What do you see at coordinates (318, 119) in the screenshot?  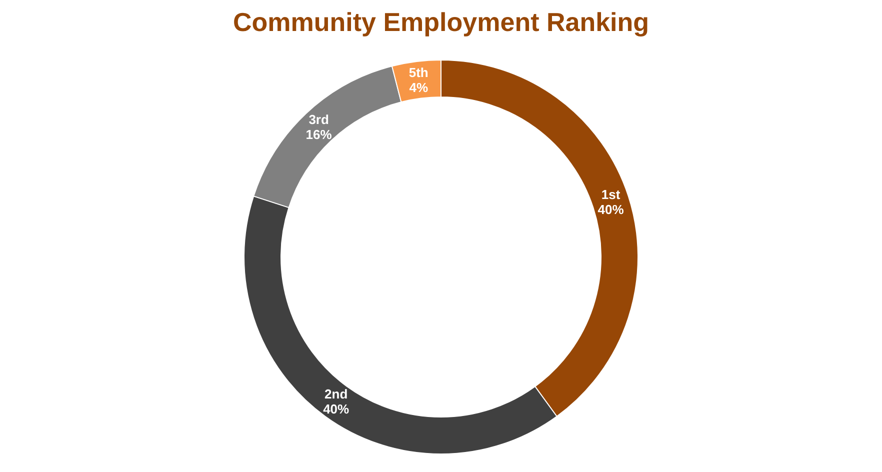 I see `slice-label: 3rd` at bounding box center [318, 119].